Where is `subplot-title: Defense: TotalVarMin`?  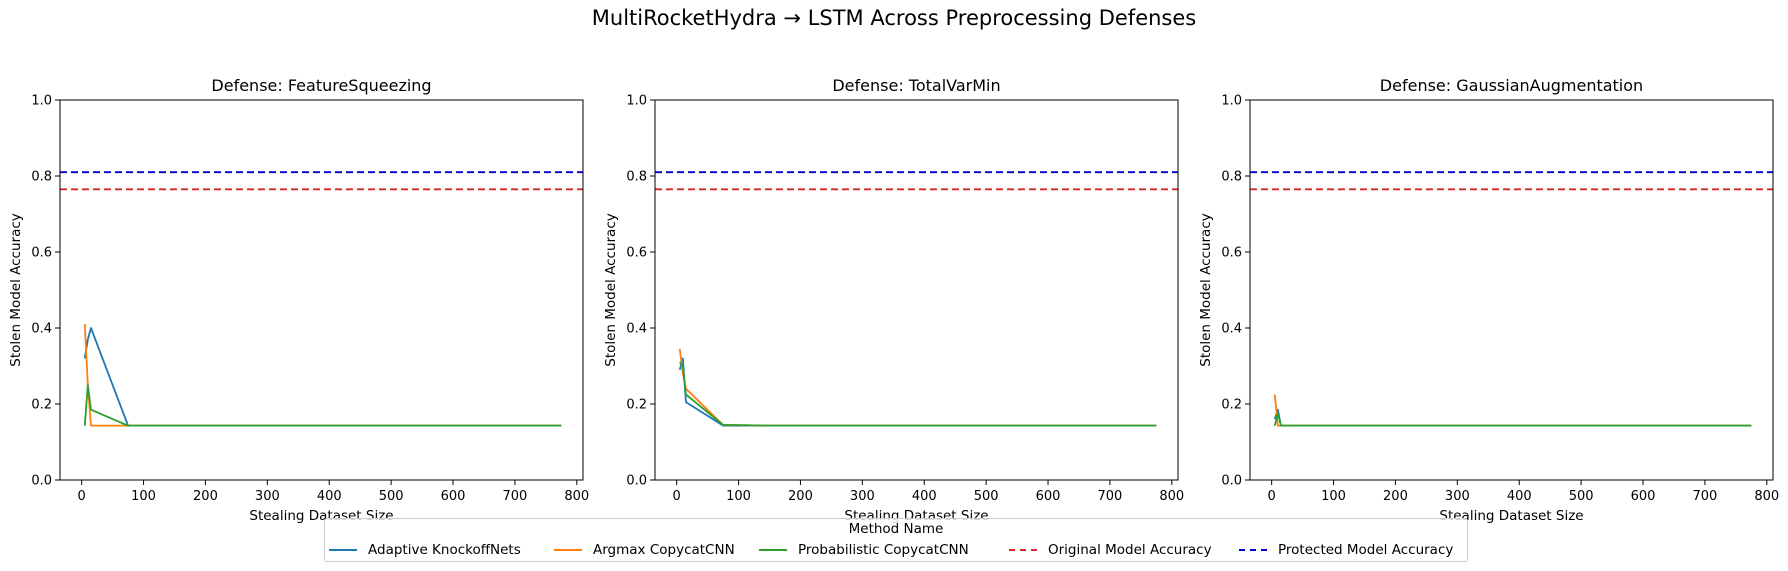
subplot-title: Defense: TotalVarMin is located at coordinates (916, 85).